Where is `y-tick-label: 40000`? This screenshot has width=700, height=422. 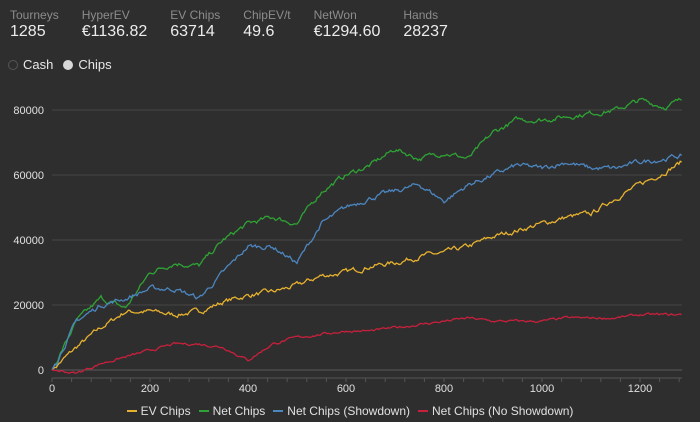
y-tick-label: 40000 is located at coordinates (28, 241).